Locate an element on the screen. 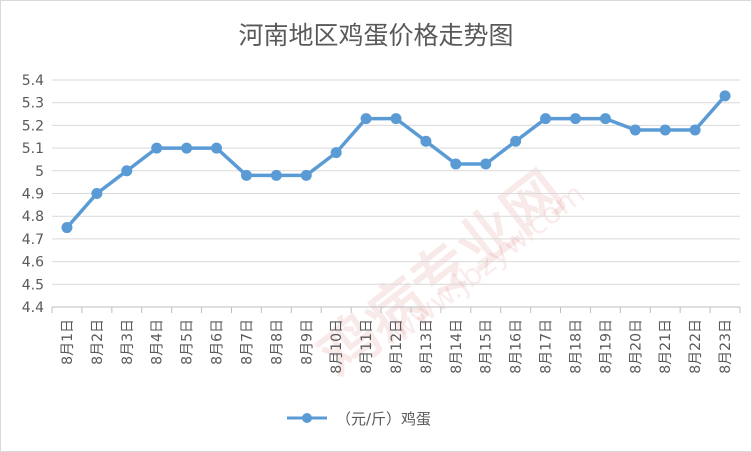 The height and width of the screenshot is (452, 752). x-tick-label: 8月12日 is located at coordinates (397, 346).